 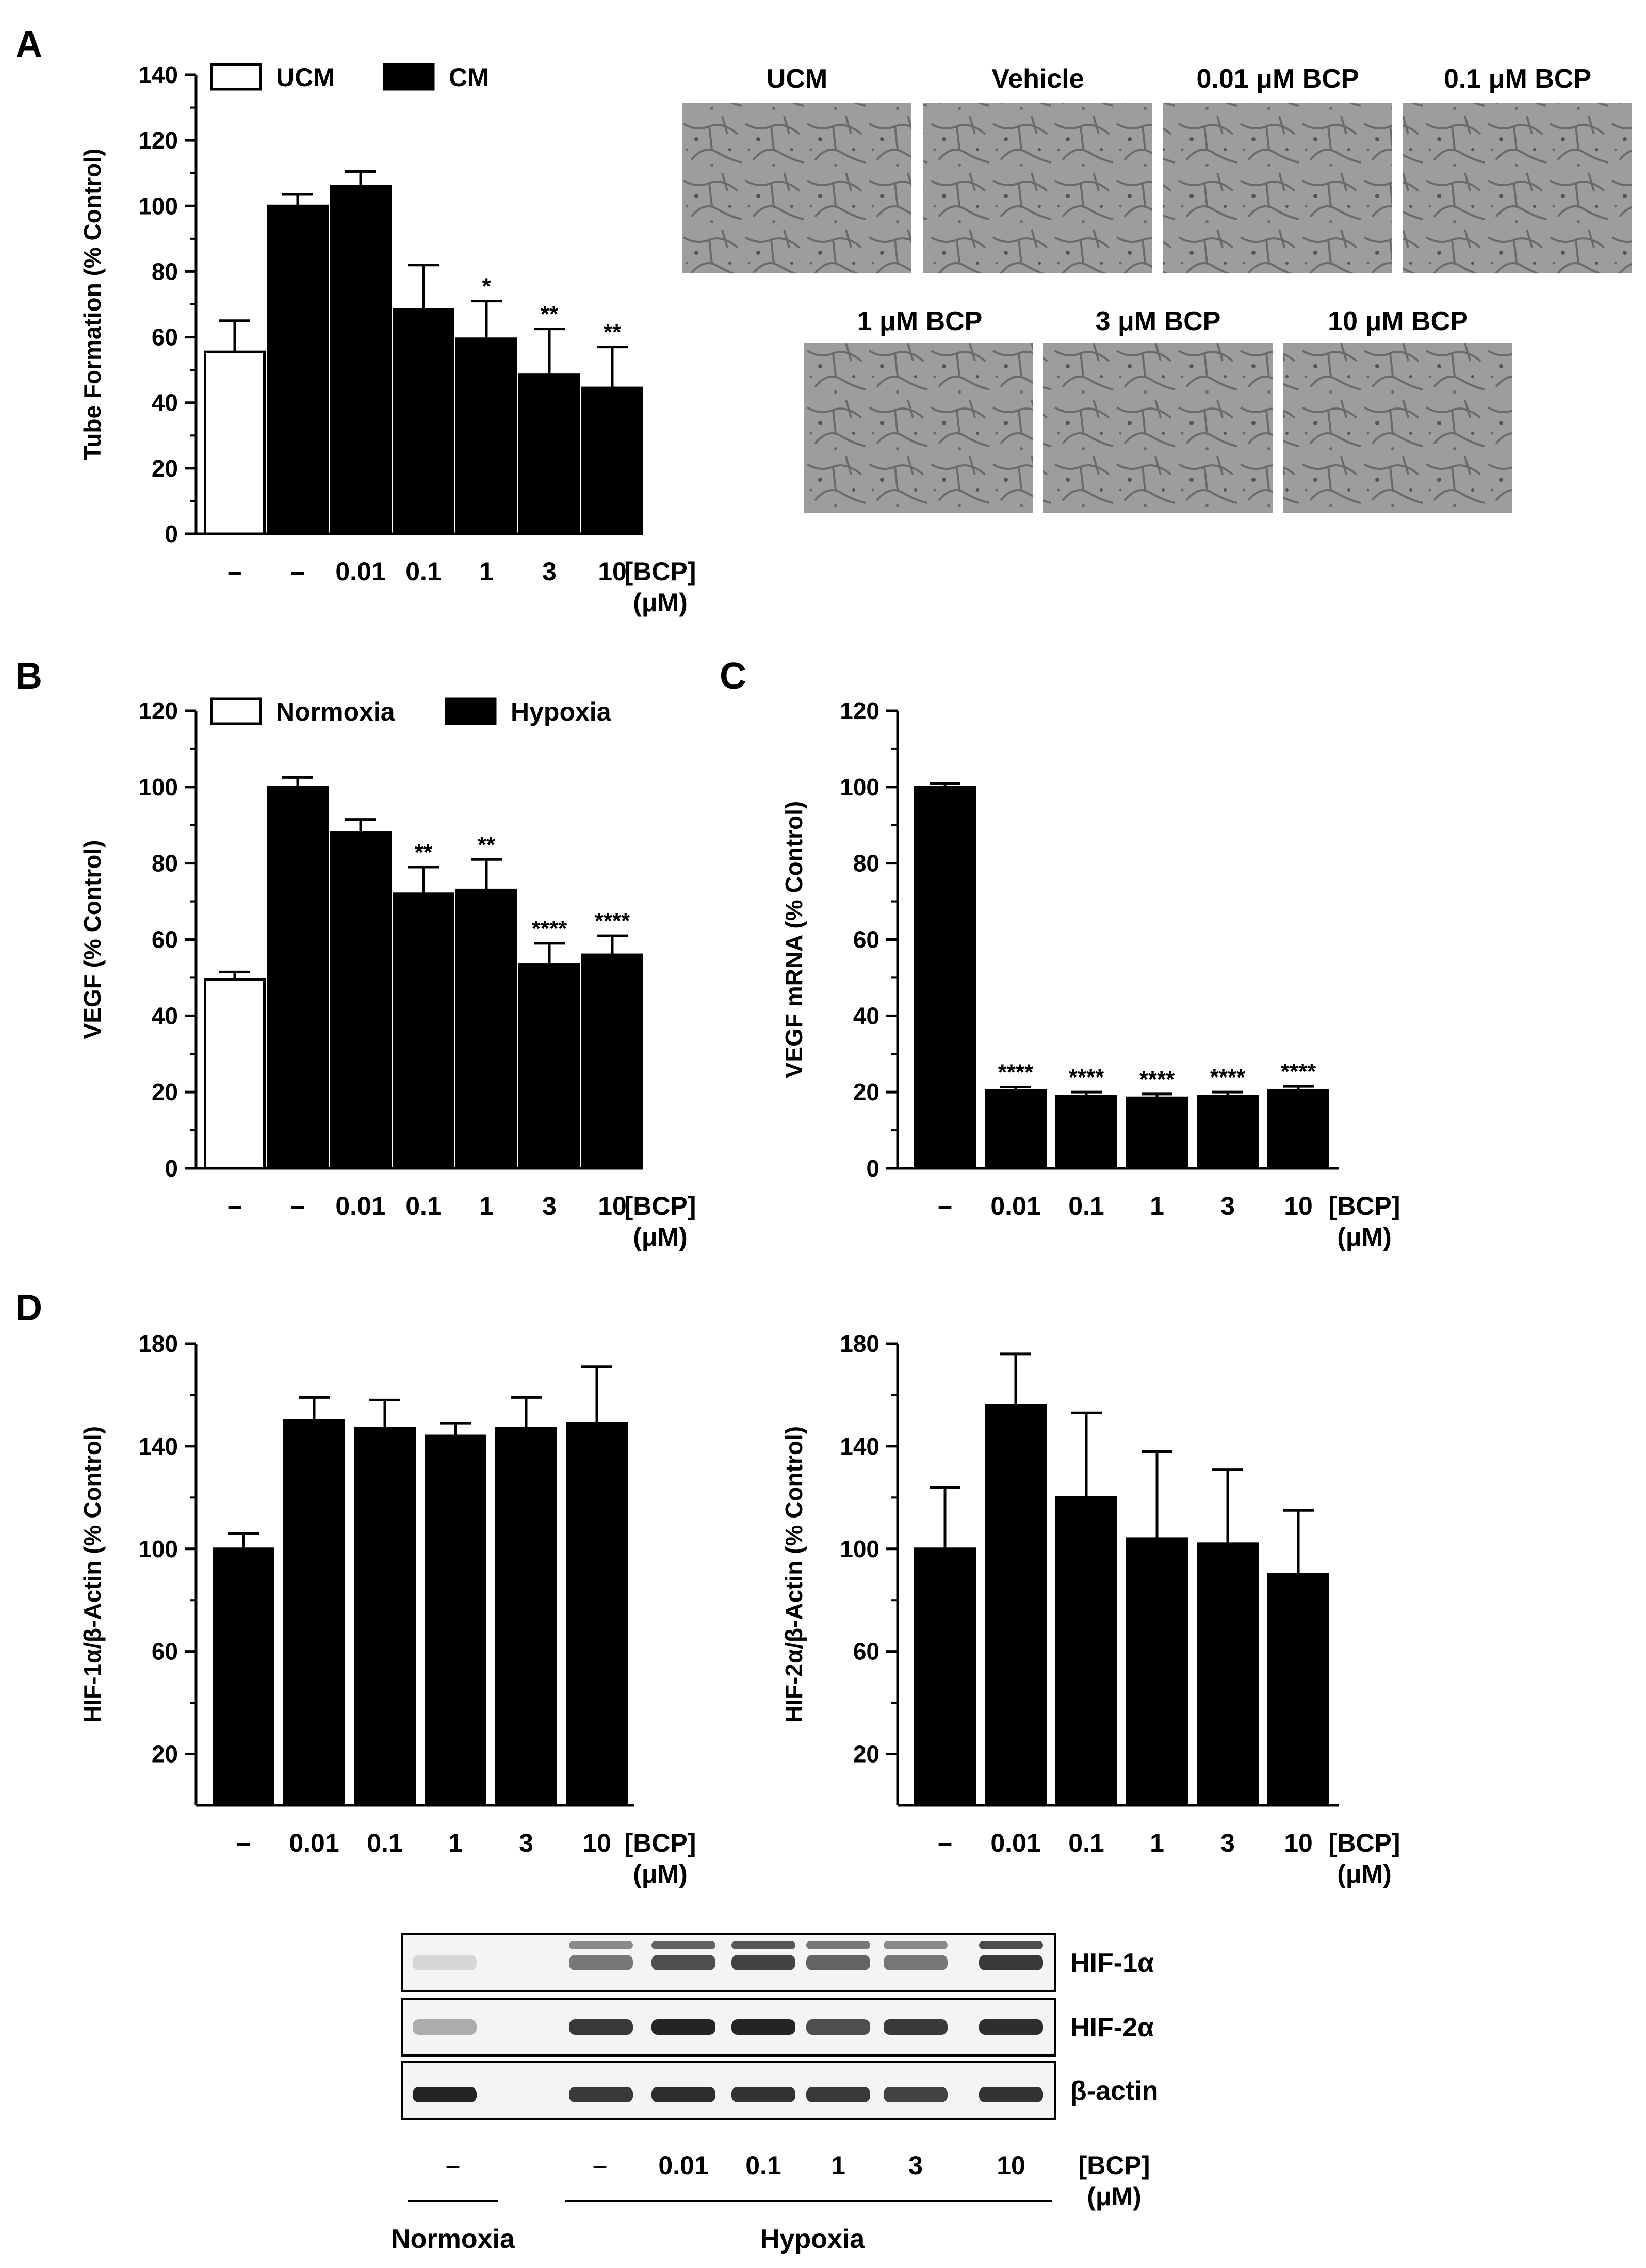 What do you see at coordinates (486, 571) in the screenshot?
I see `x-tick-label: 1` at bounding box center [486, 571].